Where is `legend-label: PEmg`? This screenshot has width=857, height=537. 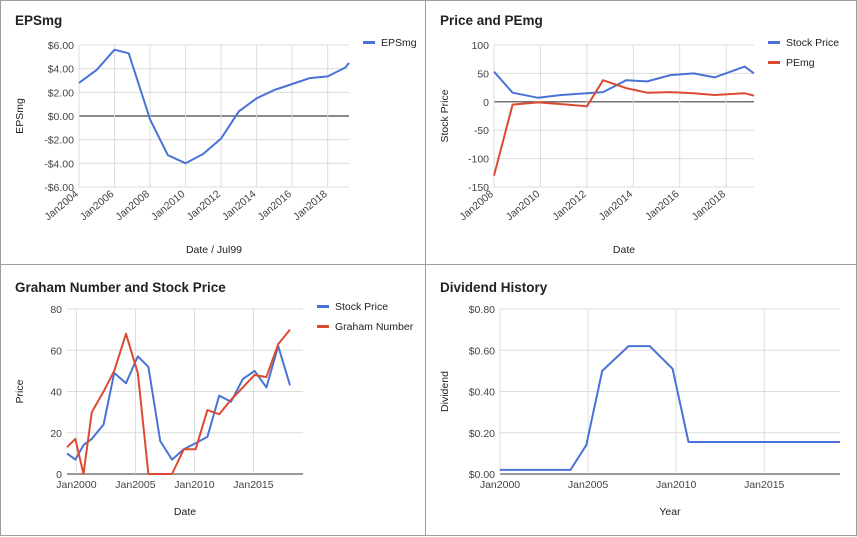
legend-label: PEmg is located at coordinates (800, 63).